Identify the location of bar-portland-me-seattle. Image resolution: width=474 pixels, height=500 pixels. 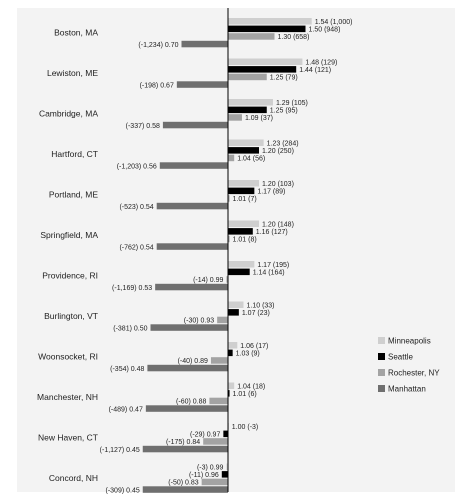
(241, 191).